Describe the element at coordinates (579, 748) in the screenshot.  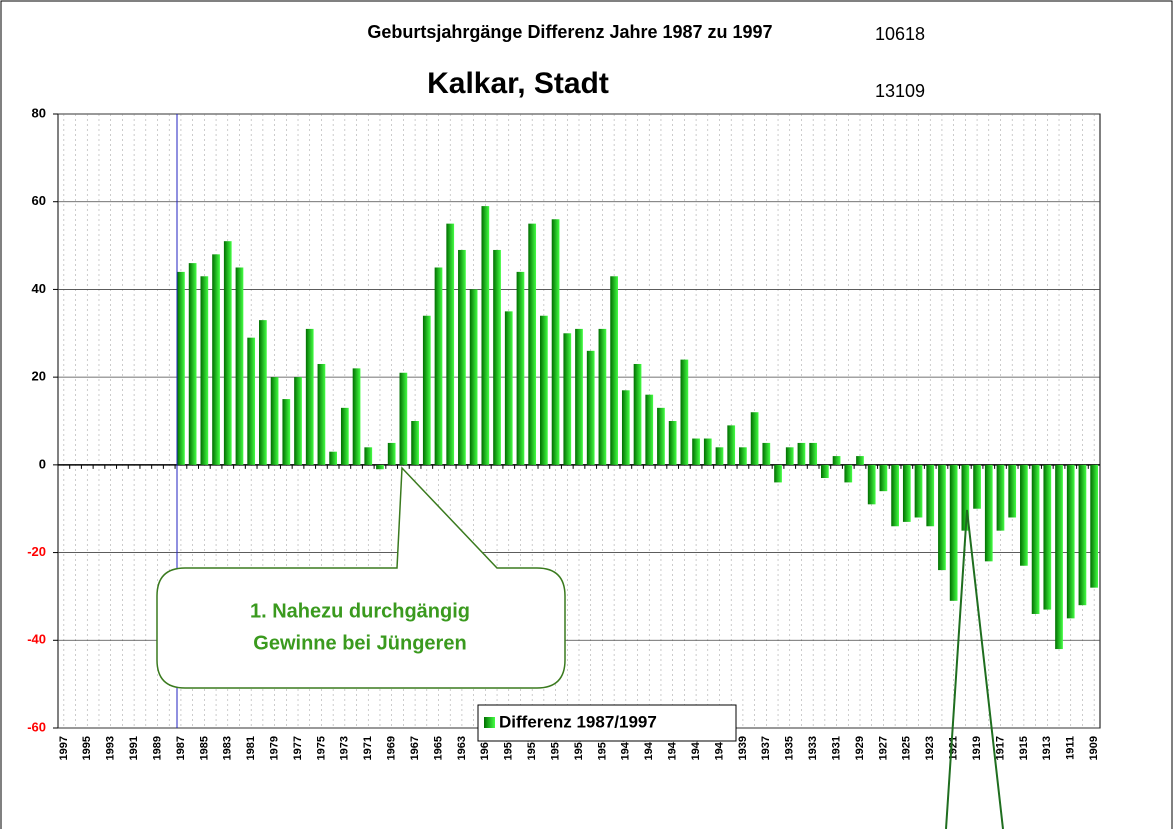
I see `x-tick-label: 1953` at that location.